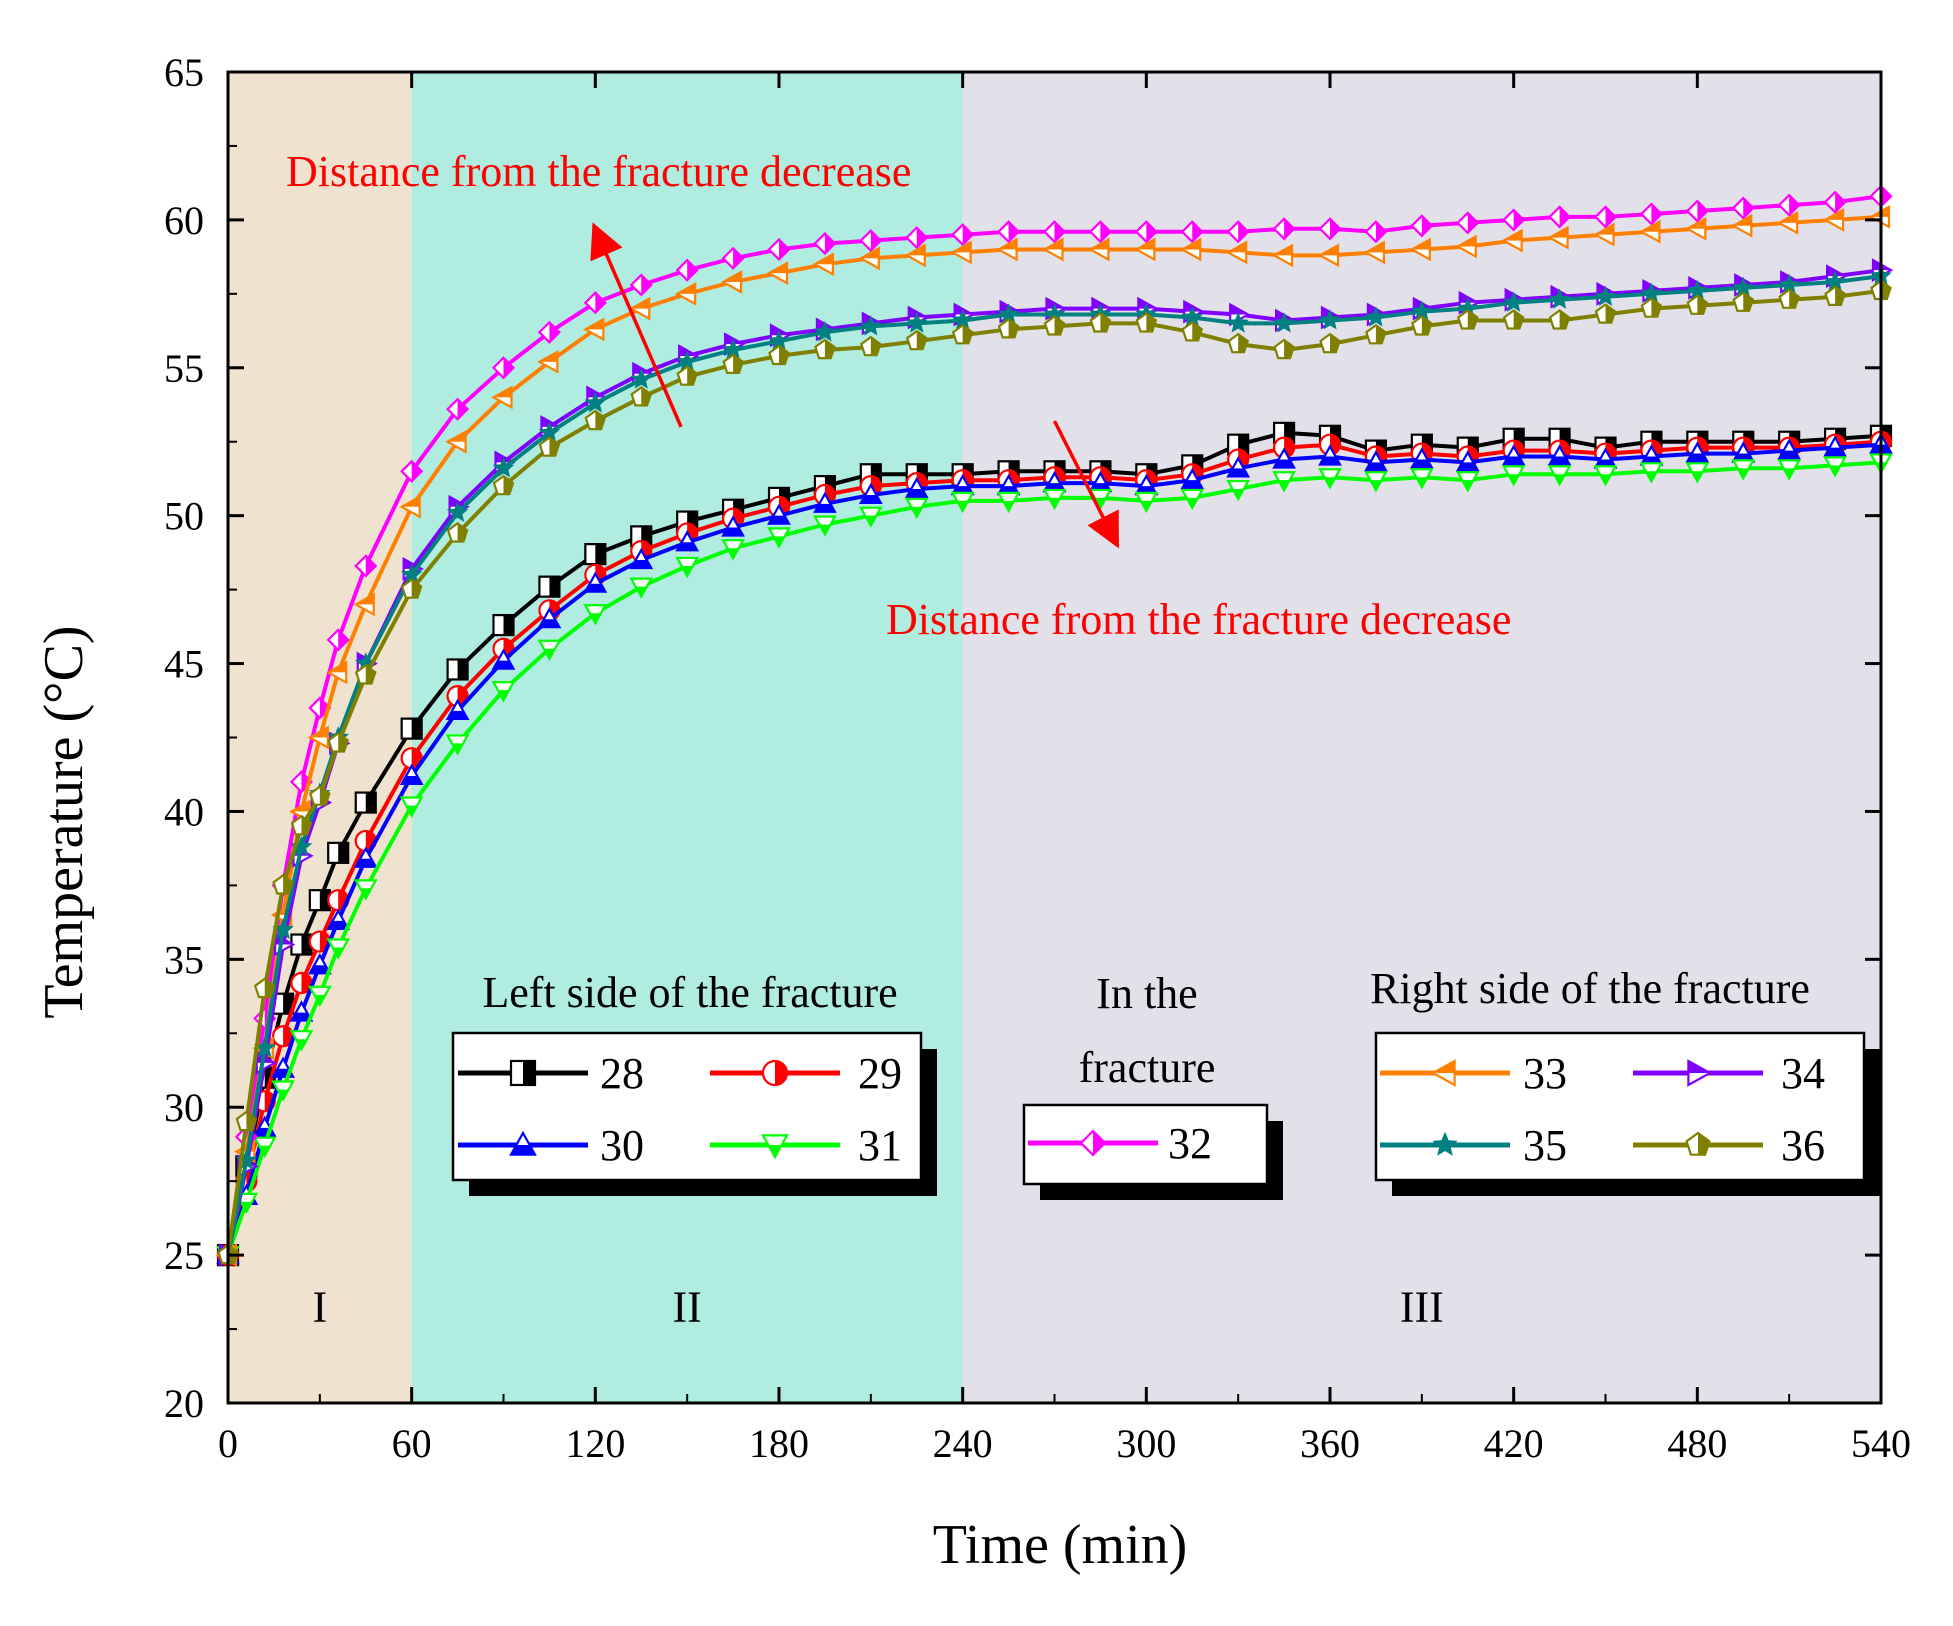 The height and width of the screenshot is (1626, 1953). I want to click on legend-box-1: 28 29 30 31, so click(694, 1113).